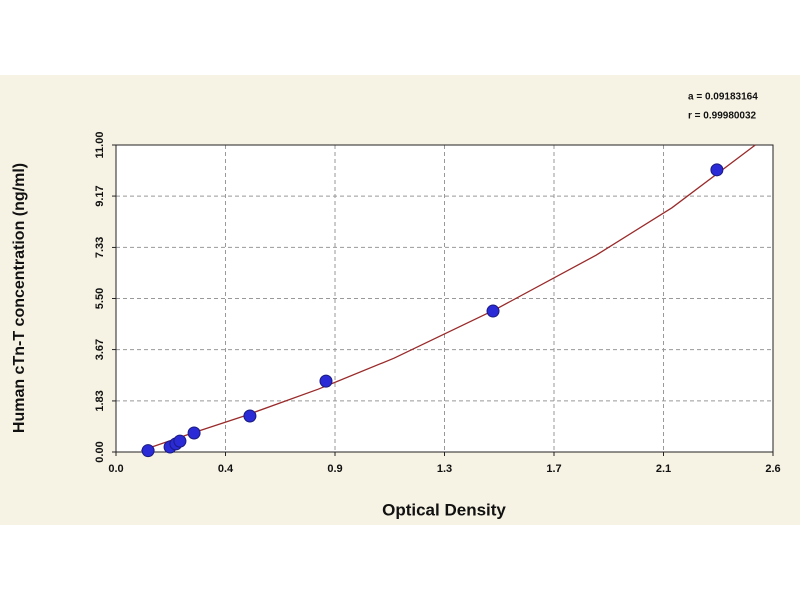  Describe the element at coordinates (100, 195) in the screenshot. I see `y-tick-label: 9.17` at that location.